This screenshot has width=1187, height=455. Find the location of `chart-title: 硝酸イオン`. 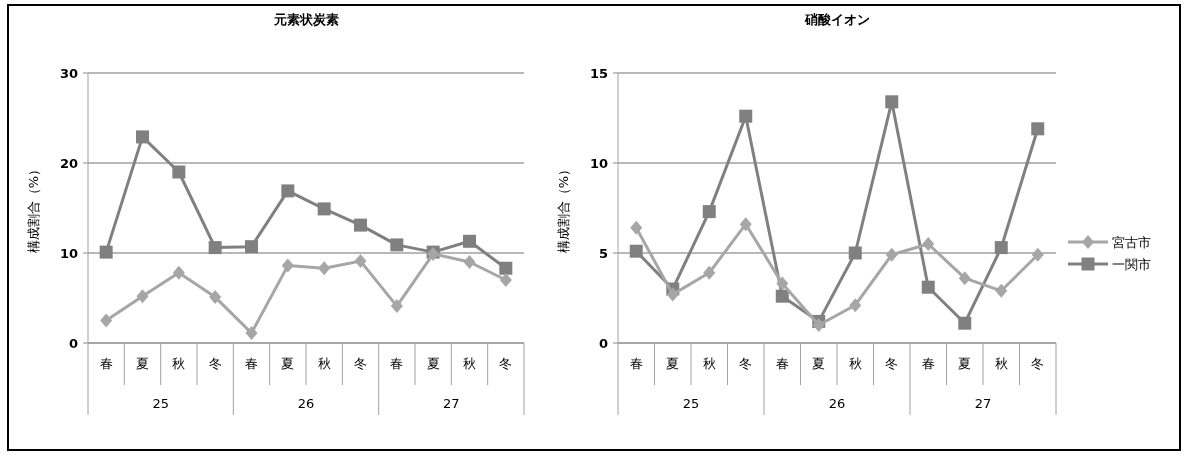

chart-title: 硝酸イオン is located at coordinates (836, 19).